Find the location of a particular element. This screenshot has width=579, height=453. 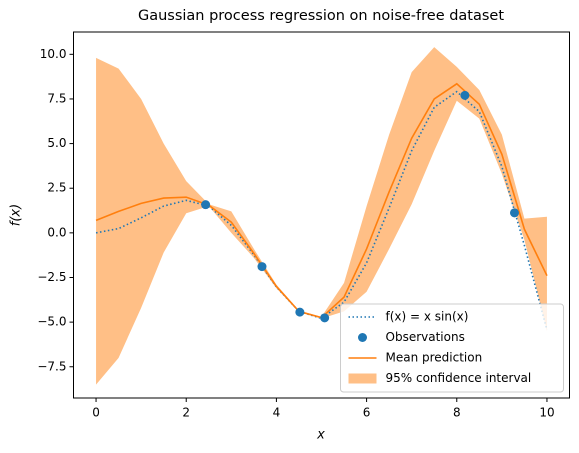

x-tick-label: 0 is located at coordinates (96, 413).